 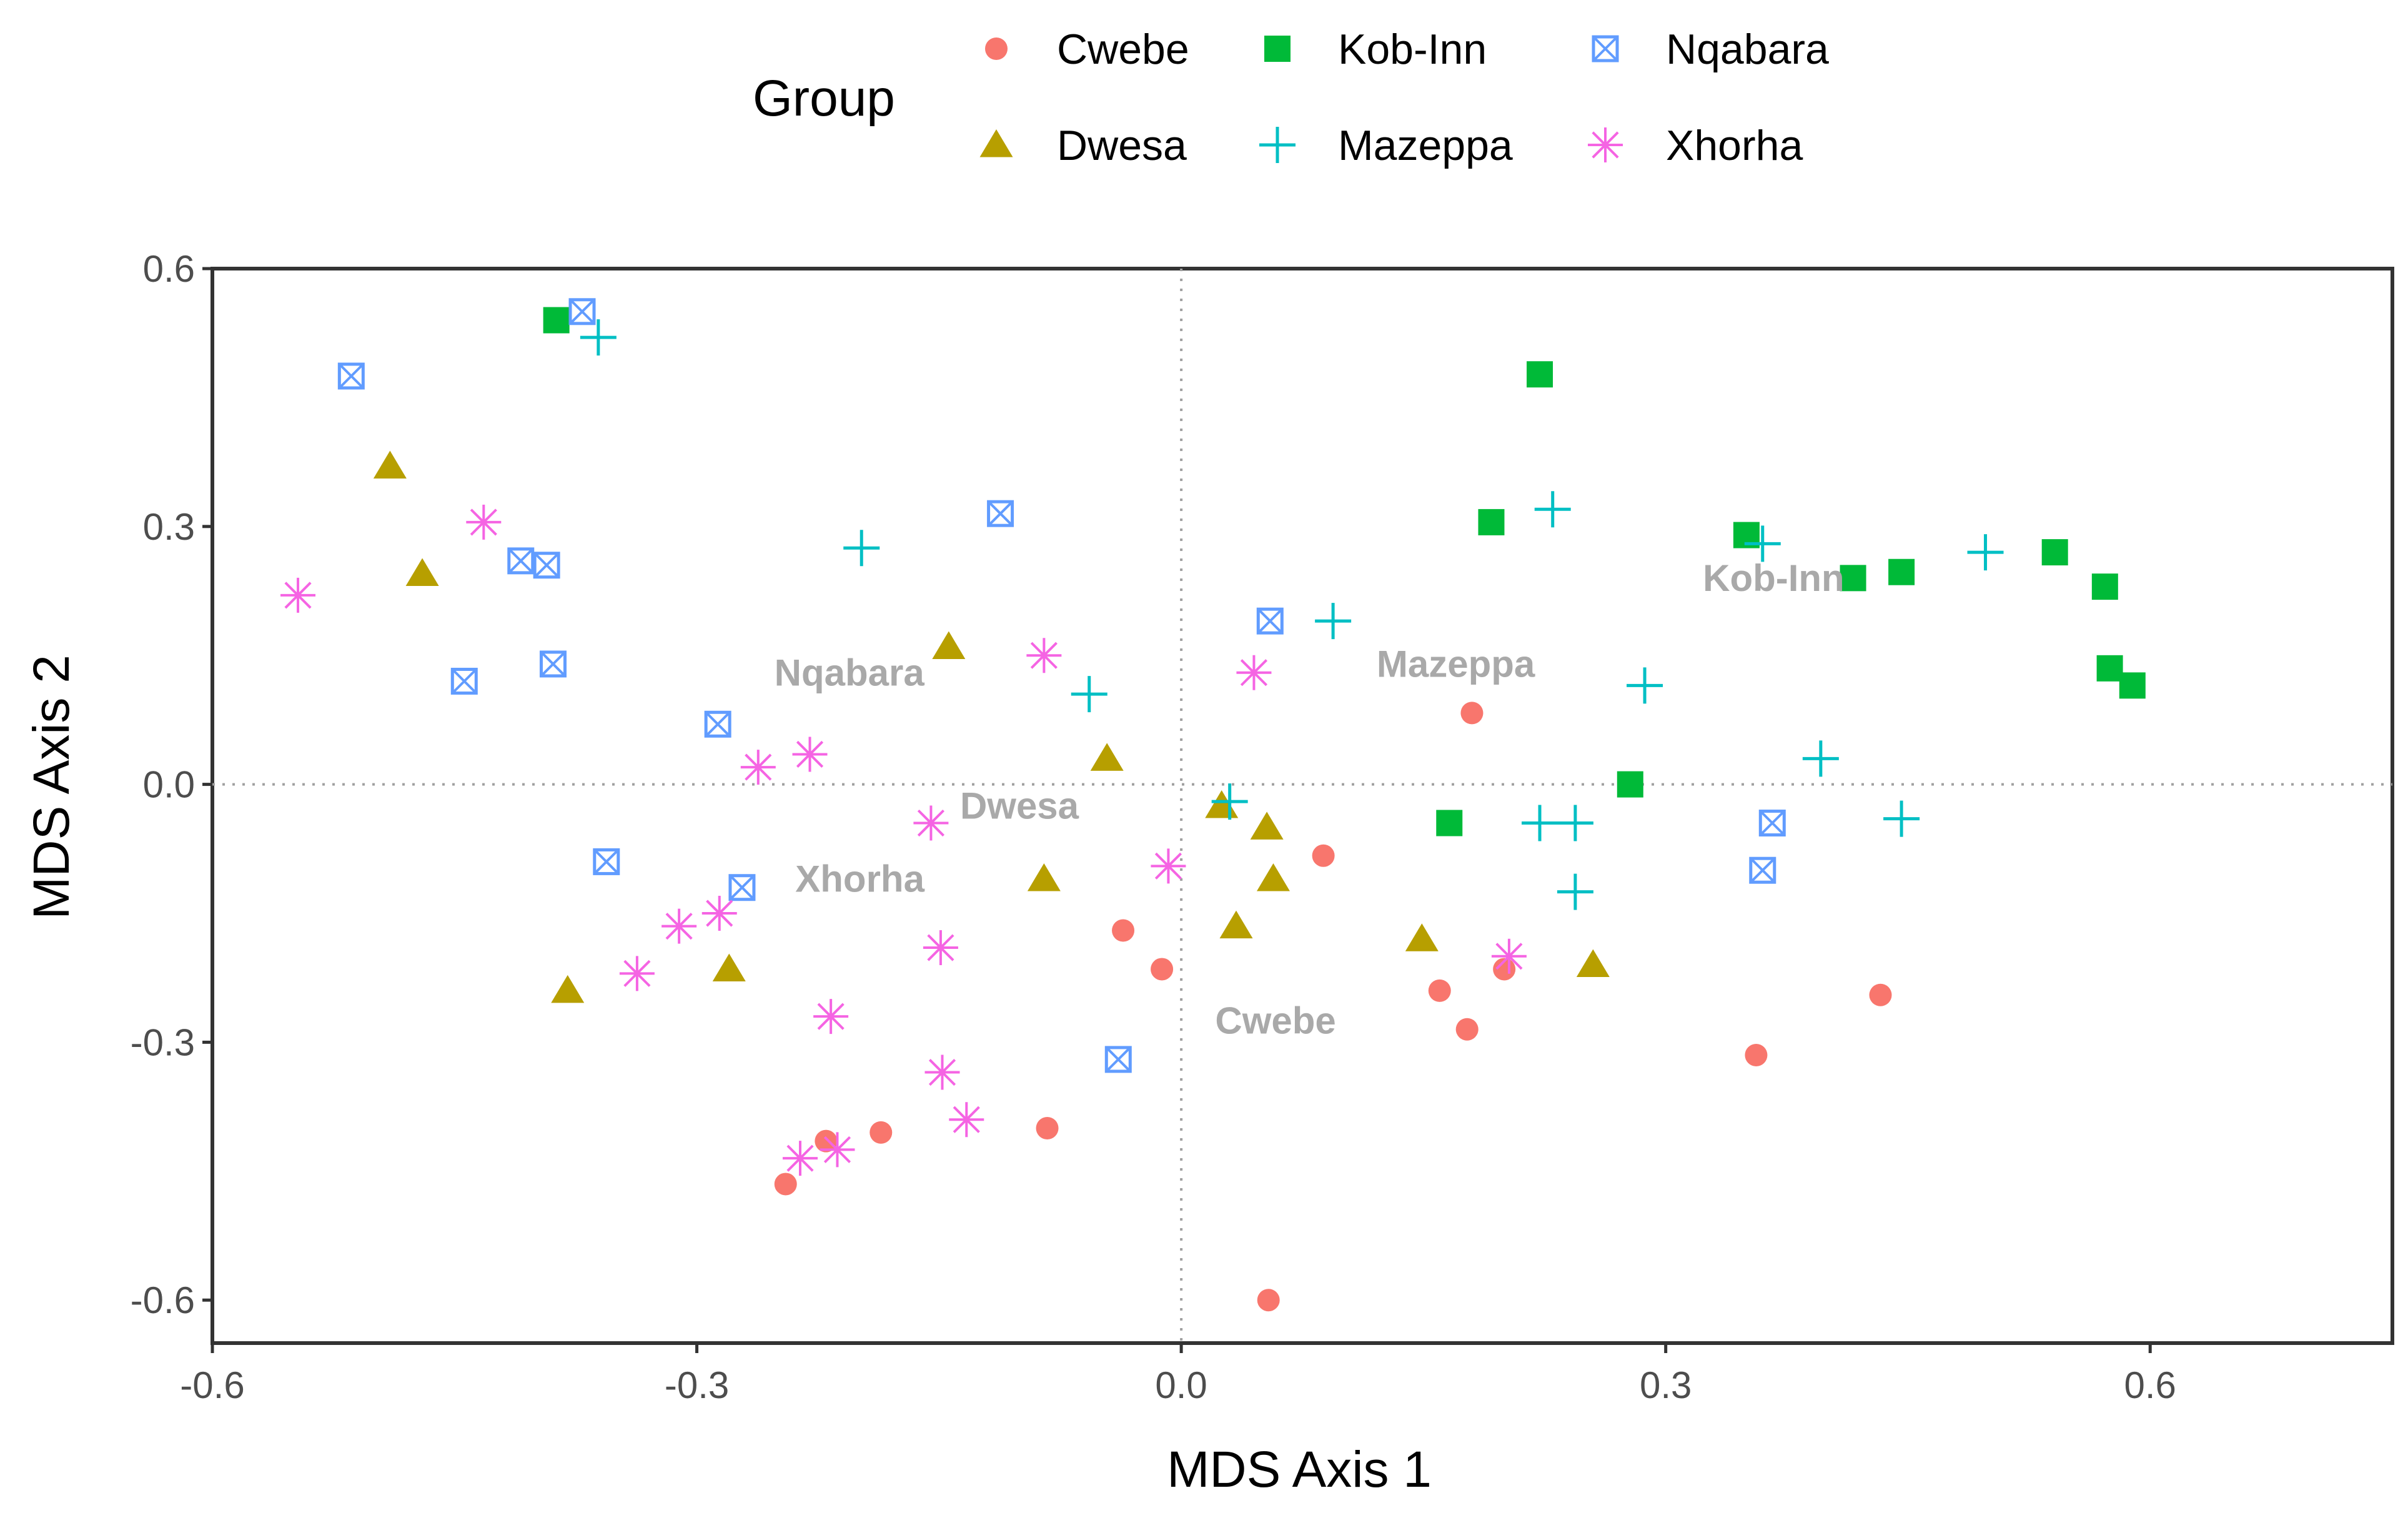 What do you see at coordinates (1122, 145) in the screenshot?
I see `legend-label: Dwesa` at bounding box center [1122, 145].